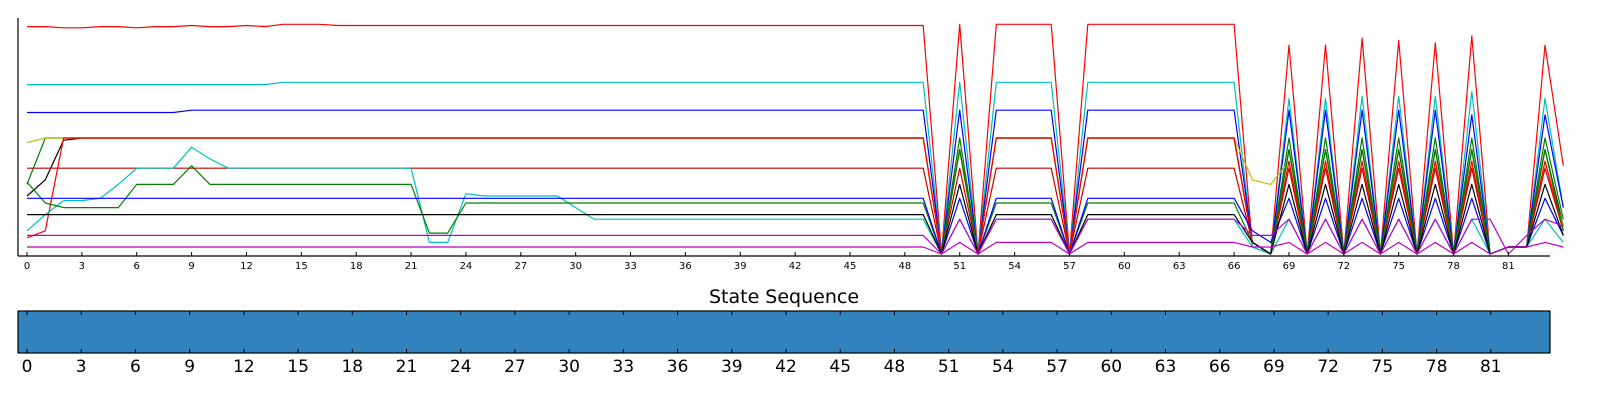 This screenshot has width=1600, height=400. I want to click on state-tick-label: 18, so click(352, 367).